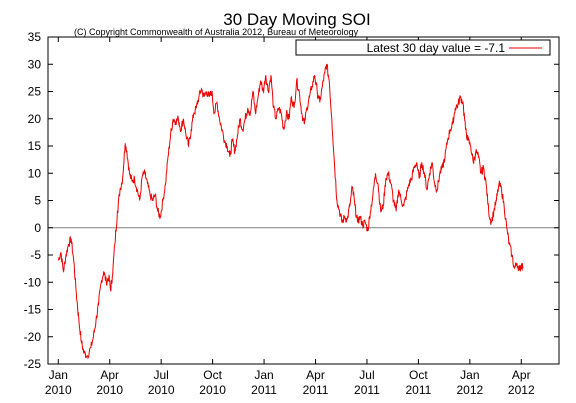 This screenshot has width=576, height=403. What do you see at coordinates (33, 337) in the screenshot?
I see `y-tick-label: -20` at bounding box center [33, 337].